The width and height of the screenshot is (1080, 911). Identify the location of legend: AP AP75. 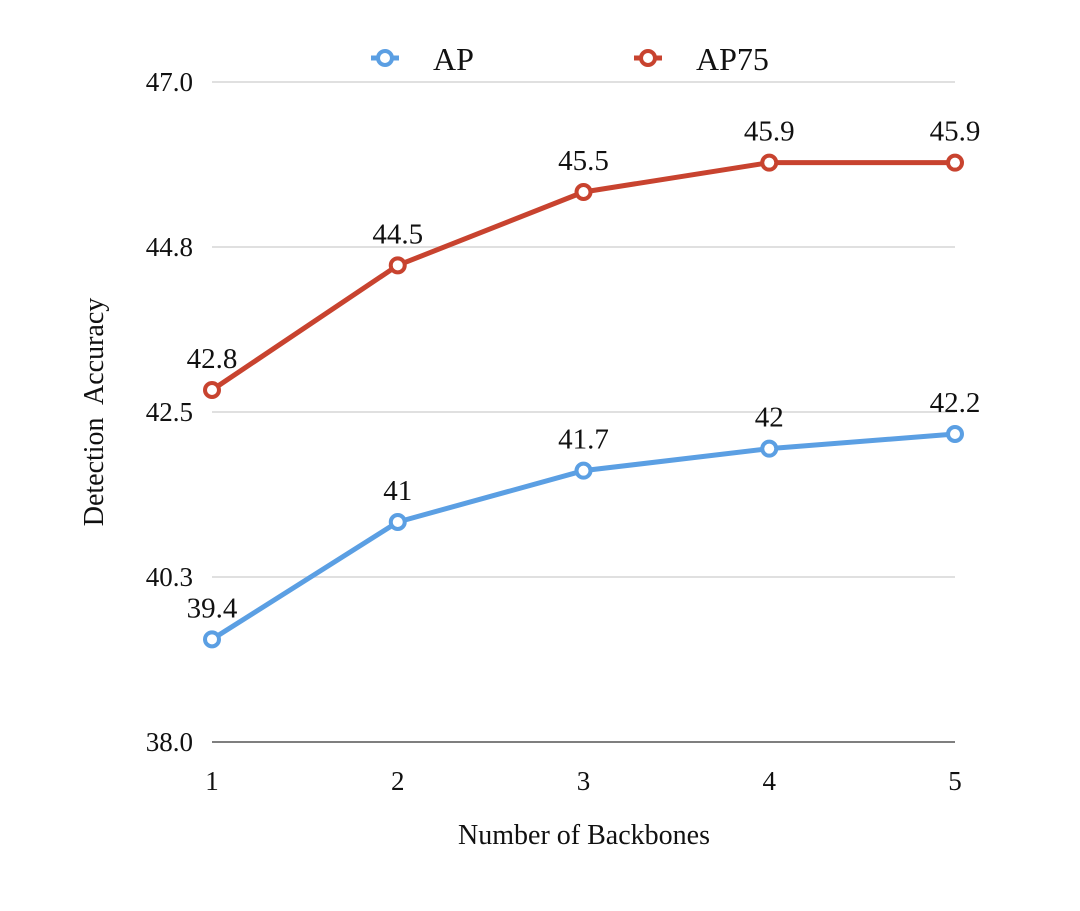
(570, 59).